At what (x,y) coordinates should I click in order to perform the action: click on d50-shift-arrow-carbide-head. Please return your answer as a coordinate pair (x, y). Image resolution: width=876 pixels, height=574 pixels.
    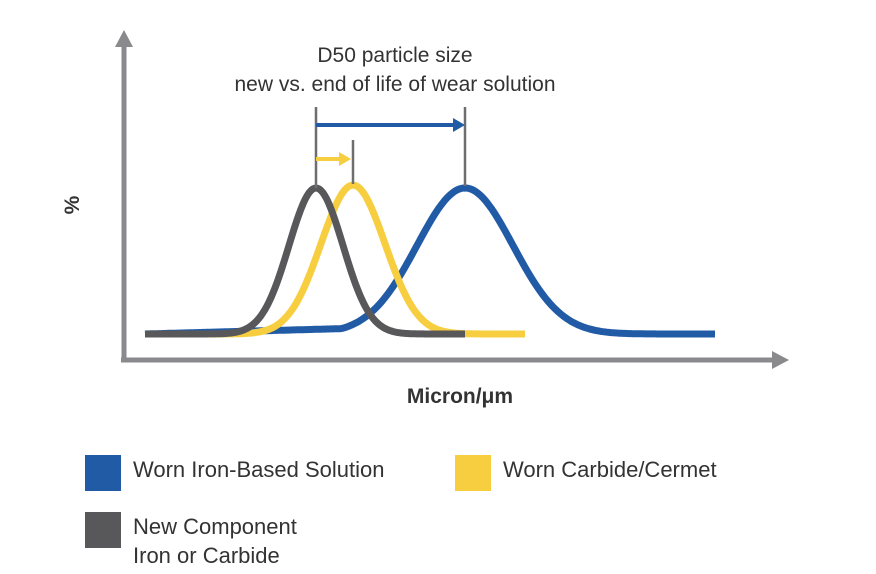
    Looking at the image, I should click on (345, 159).